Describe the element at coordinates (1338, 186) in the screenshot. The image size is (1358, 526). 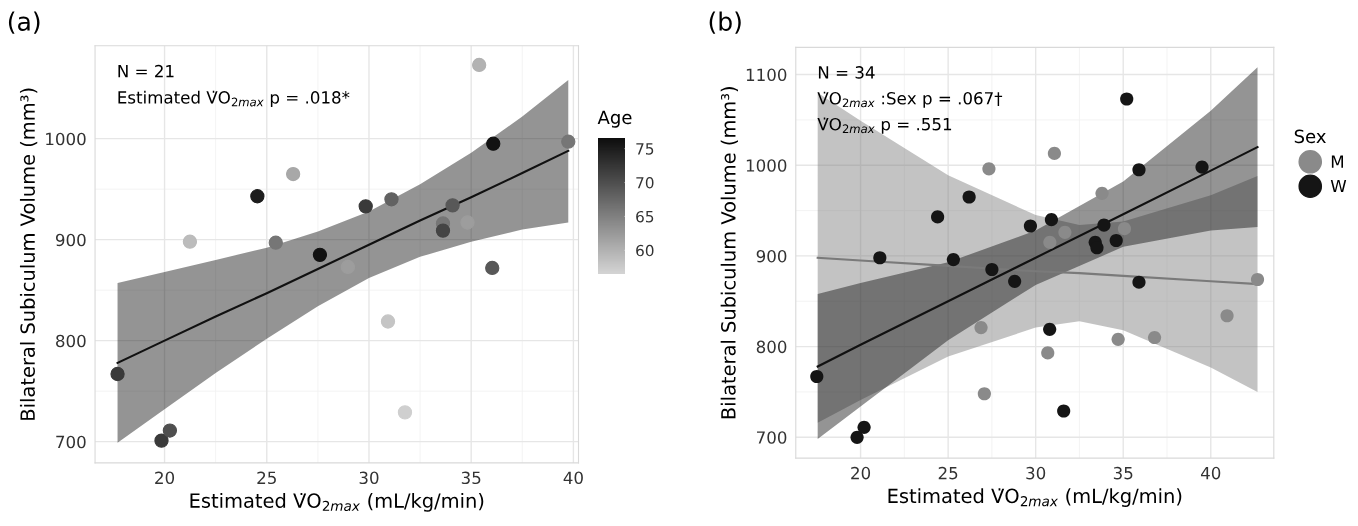
I see `legend-label: W` at that location.